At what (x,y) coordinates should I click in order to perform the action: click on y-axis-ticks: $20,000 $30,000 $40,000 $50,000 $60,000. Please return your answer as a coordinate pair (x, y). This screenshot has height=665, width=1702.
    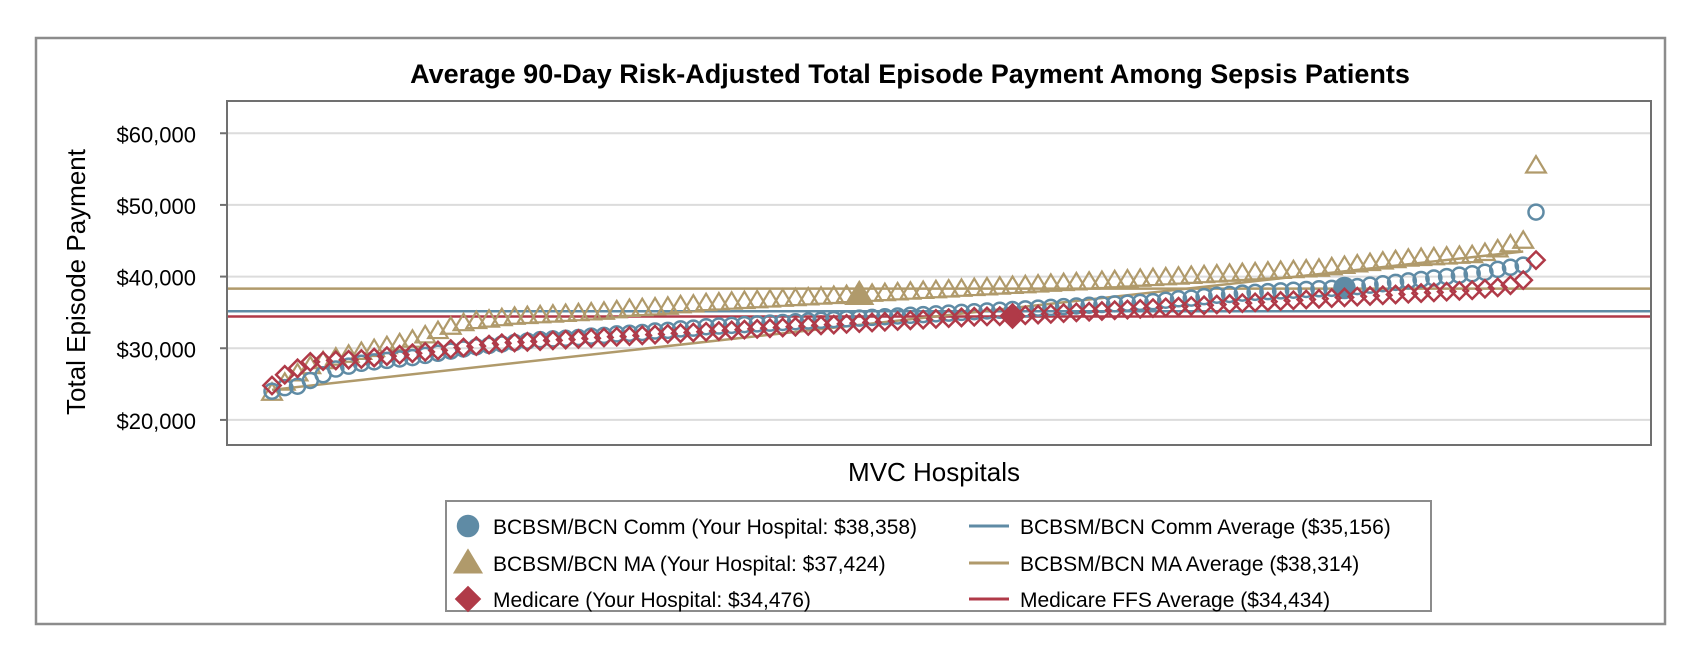
    Looking at the image, I should click on (171, 278).